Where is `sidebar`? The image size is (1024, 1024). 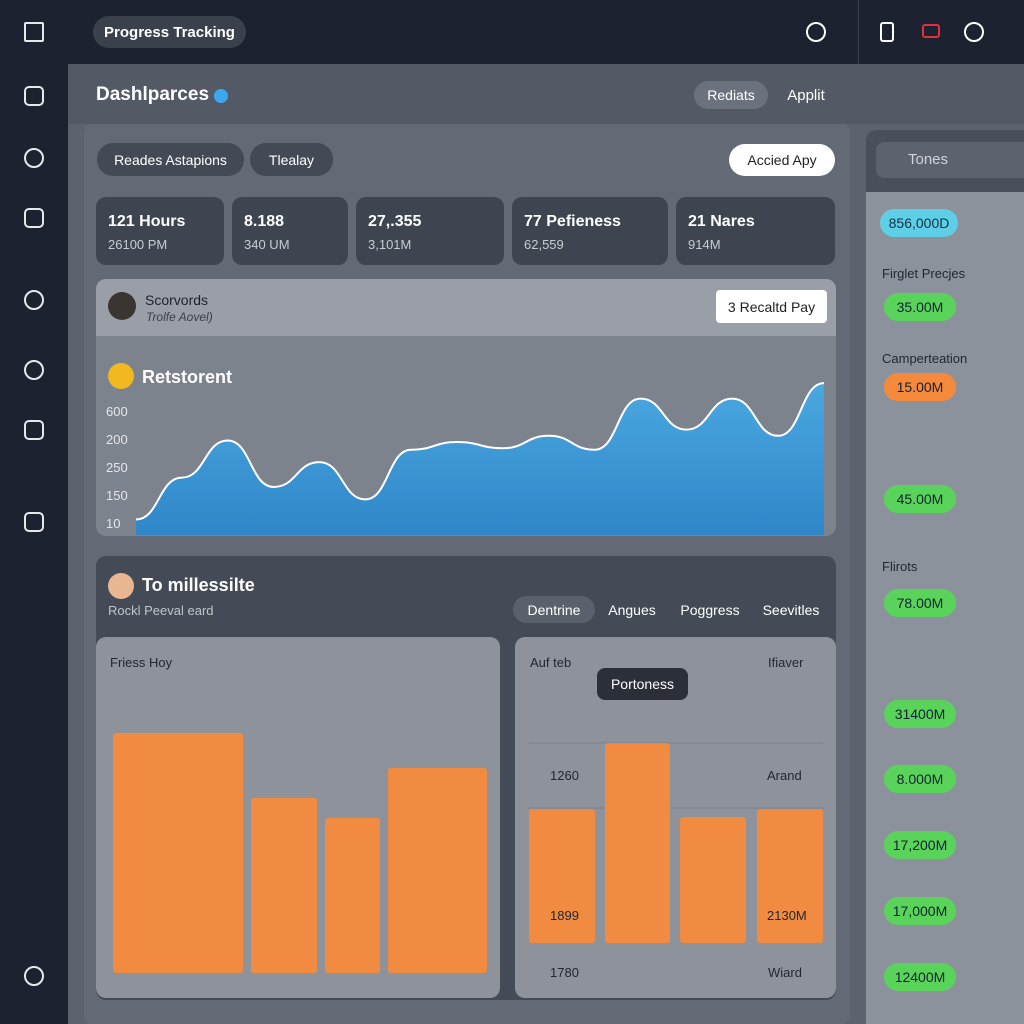 sidebar is located at coordinates (34, 512).